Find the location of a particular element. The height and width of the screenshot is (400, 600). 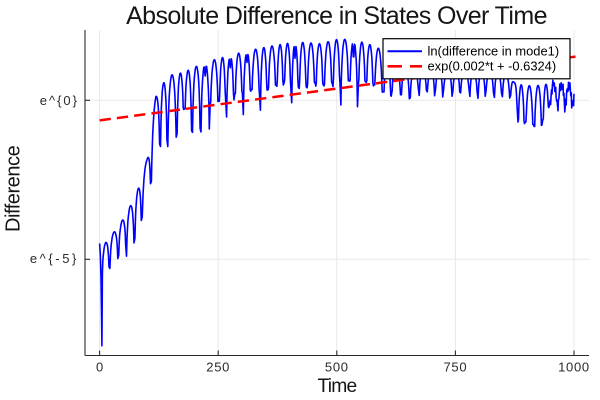

svg-text: Time is located at coordinates (337, 386).